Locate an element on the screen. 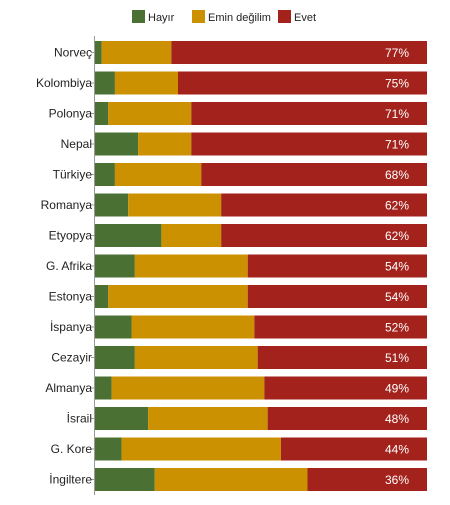 The height and width of the screenshot is (505, 450). data-label: 36% is located at coordinates (397, 480).